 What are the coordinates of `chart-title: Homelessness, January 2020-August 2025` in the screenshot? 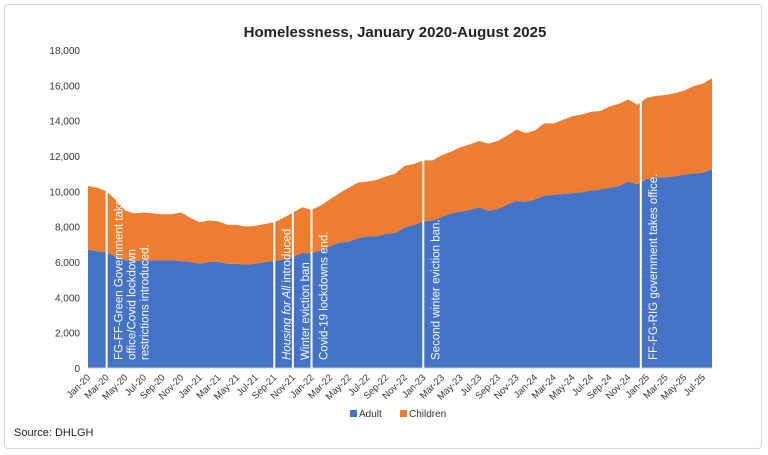 It's located at (395, 32).